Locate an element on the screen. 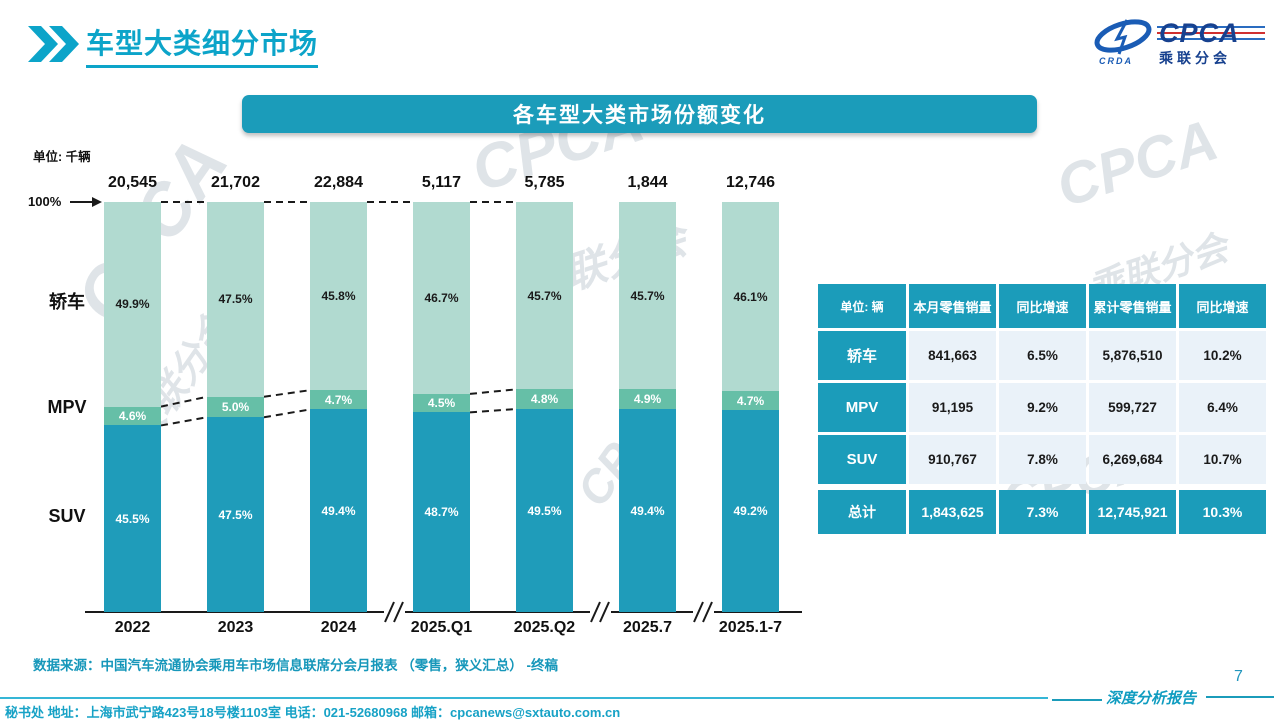  bar-segment-suv: 49.5% is located at coordinates (544, 510).